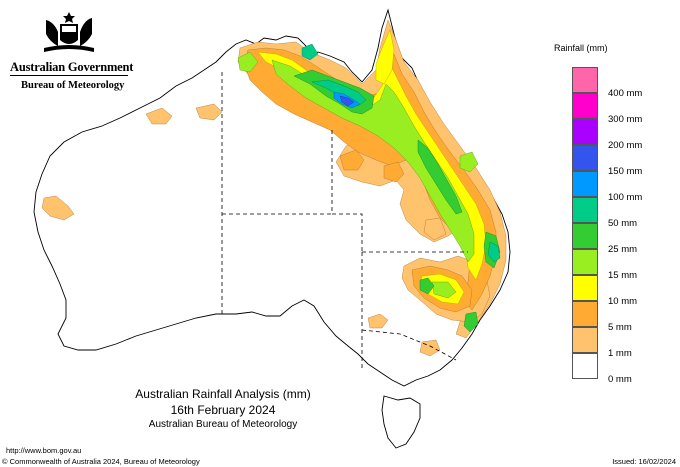 This screenshot has height=467, width=680. Describe the element at coordinates (625, 171) in the screenshot. I see `legend-label: 150 mm` at that location.